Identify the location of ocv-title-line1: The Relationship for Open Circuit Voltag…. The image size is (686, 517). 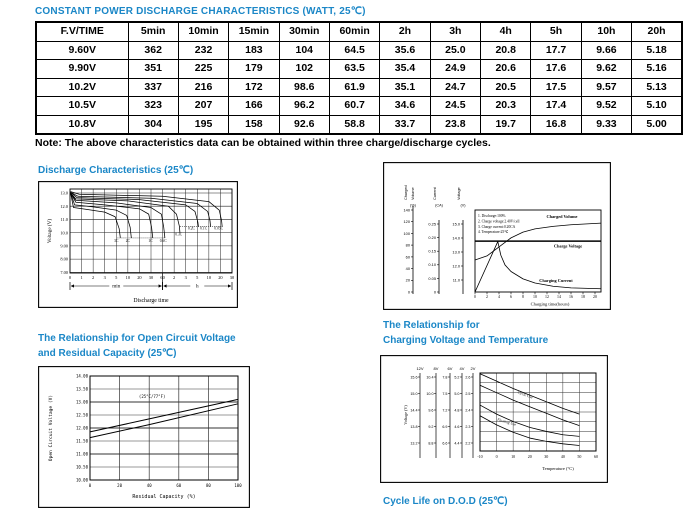
(137, 338).